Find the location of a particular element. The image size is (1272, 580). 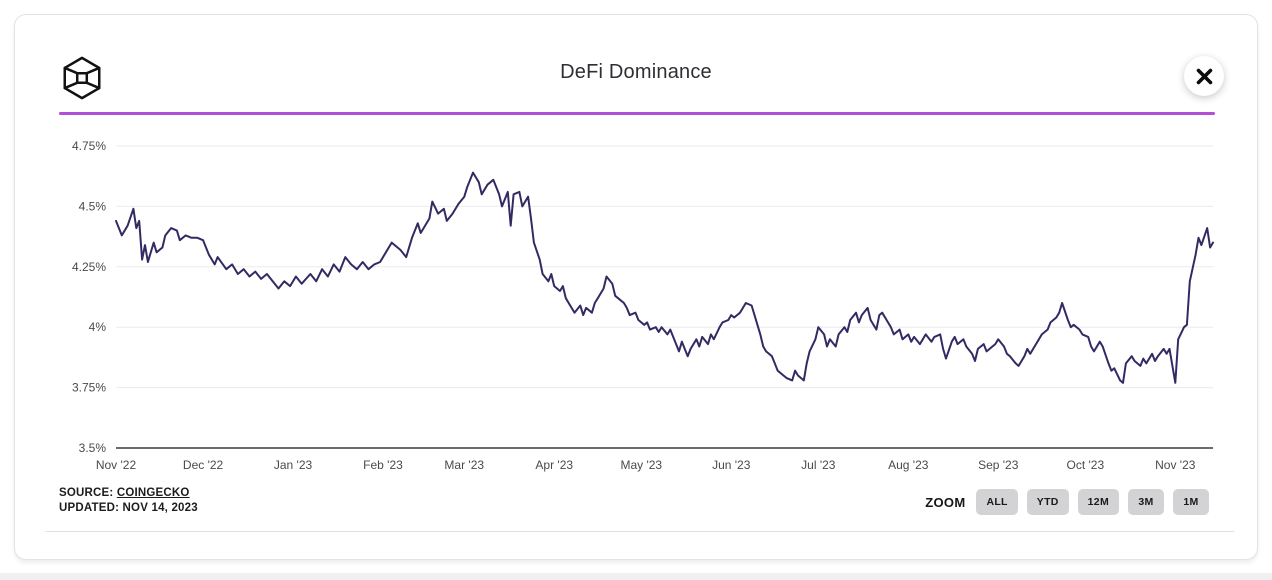

page-bottom-strip is located at coordinates (636, 576).